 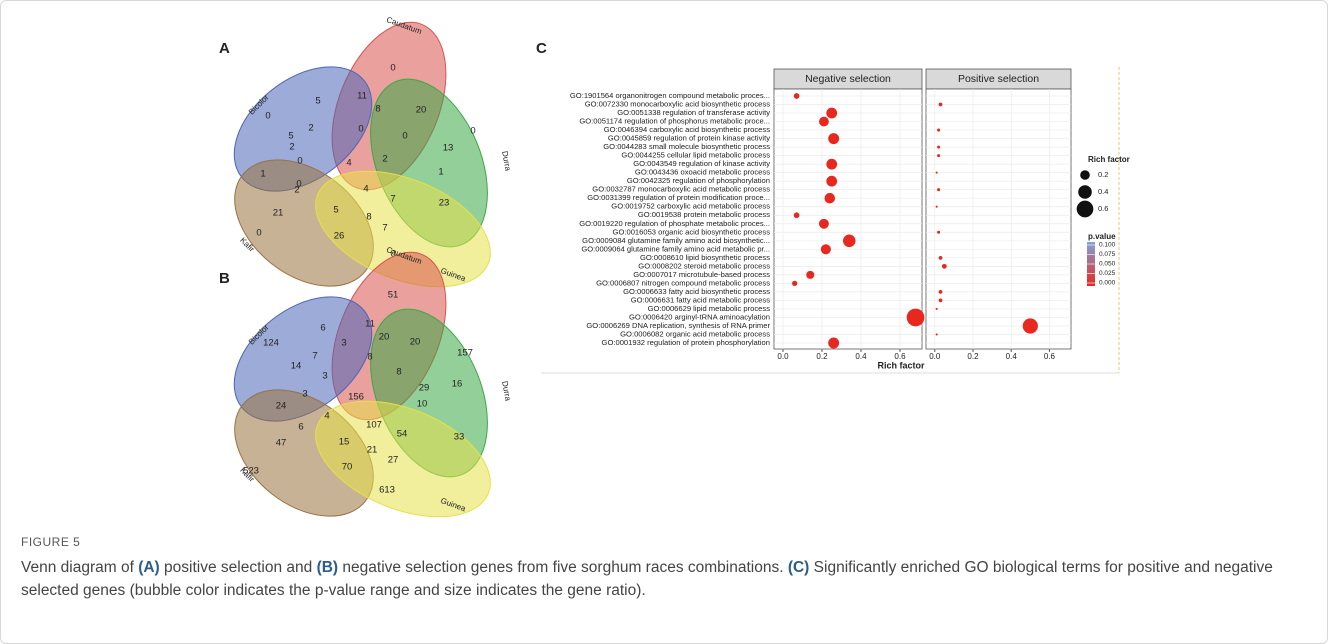 What do you see at coordinates (384, 337) in the screenshot?
I see `region-count: 20` at bounding box center [384, 337].